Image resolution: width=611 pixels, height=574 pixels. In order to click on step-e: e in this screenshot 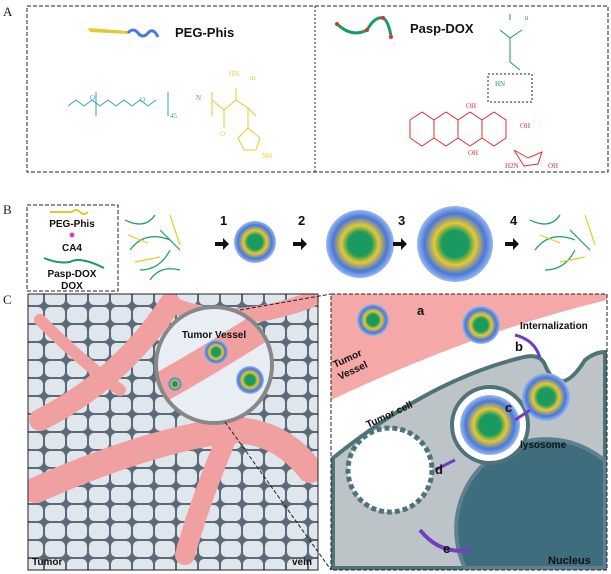, I will do `click(446, 548)`.